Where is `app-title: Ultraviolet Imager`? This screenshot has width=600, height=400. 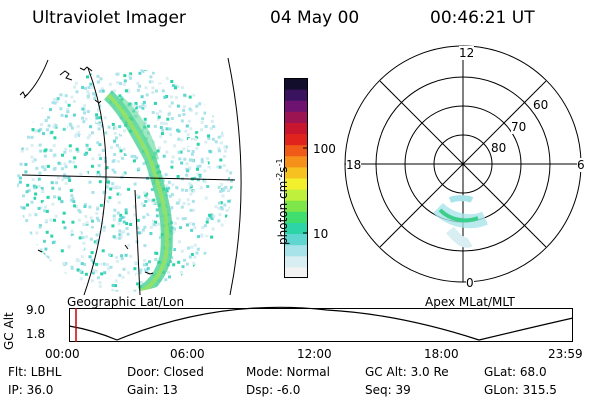 app-title: Ultraviolet Imager is located at coordinates (109, 18).